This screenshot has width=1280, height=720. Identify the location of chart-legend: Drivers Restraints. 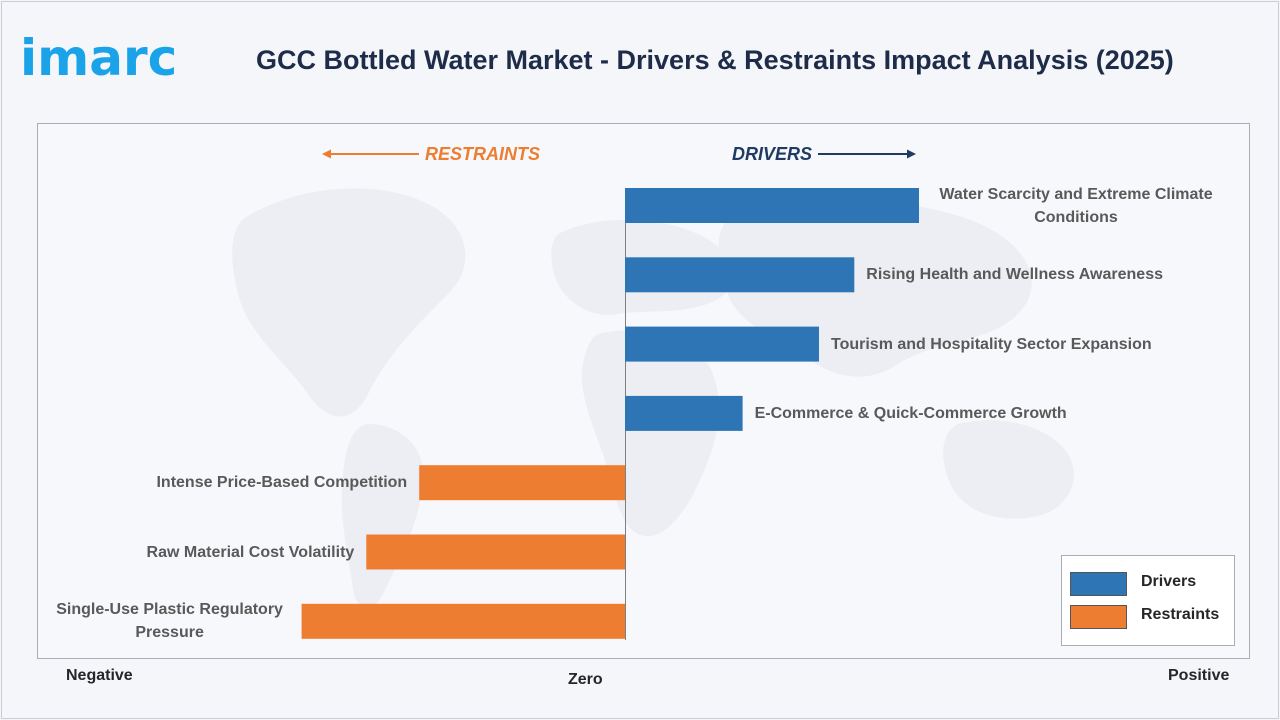
(1148, 600).